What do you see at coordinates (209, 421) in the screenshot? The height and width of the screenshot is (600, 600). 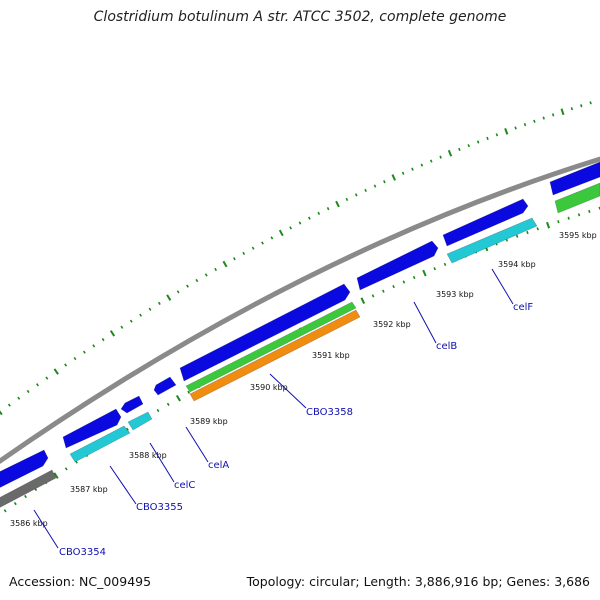 I see `scale-label: 3589 kbp` at bounding box center [209, 421].